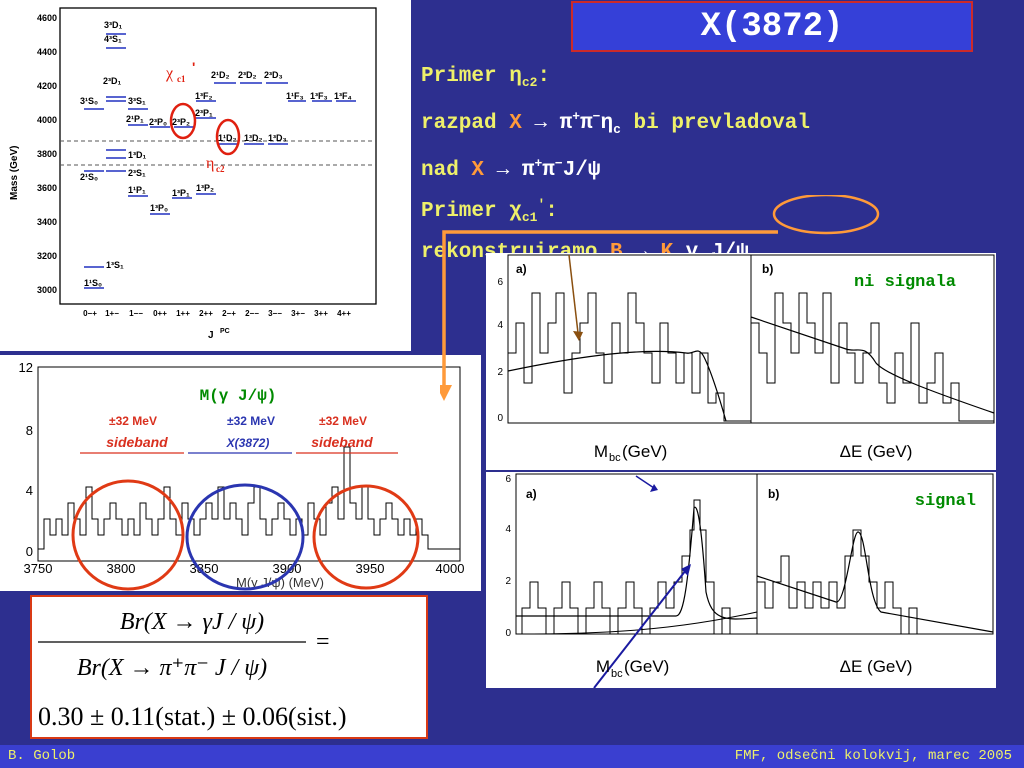 The width and height of the screenshot is (1024, 768). Describe the element at coordinates (158, 122) in the screenshot. I see `state-label: 2³P₀` at that location.